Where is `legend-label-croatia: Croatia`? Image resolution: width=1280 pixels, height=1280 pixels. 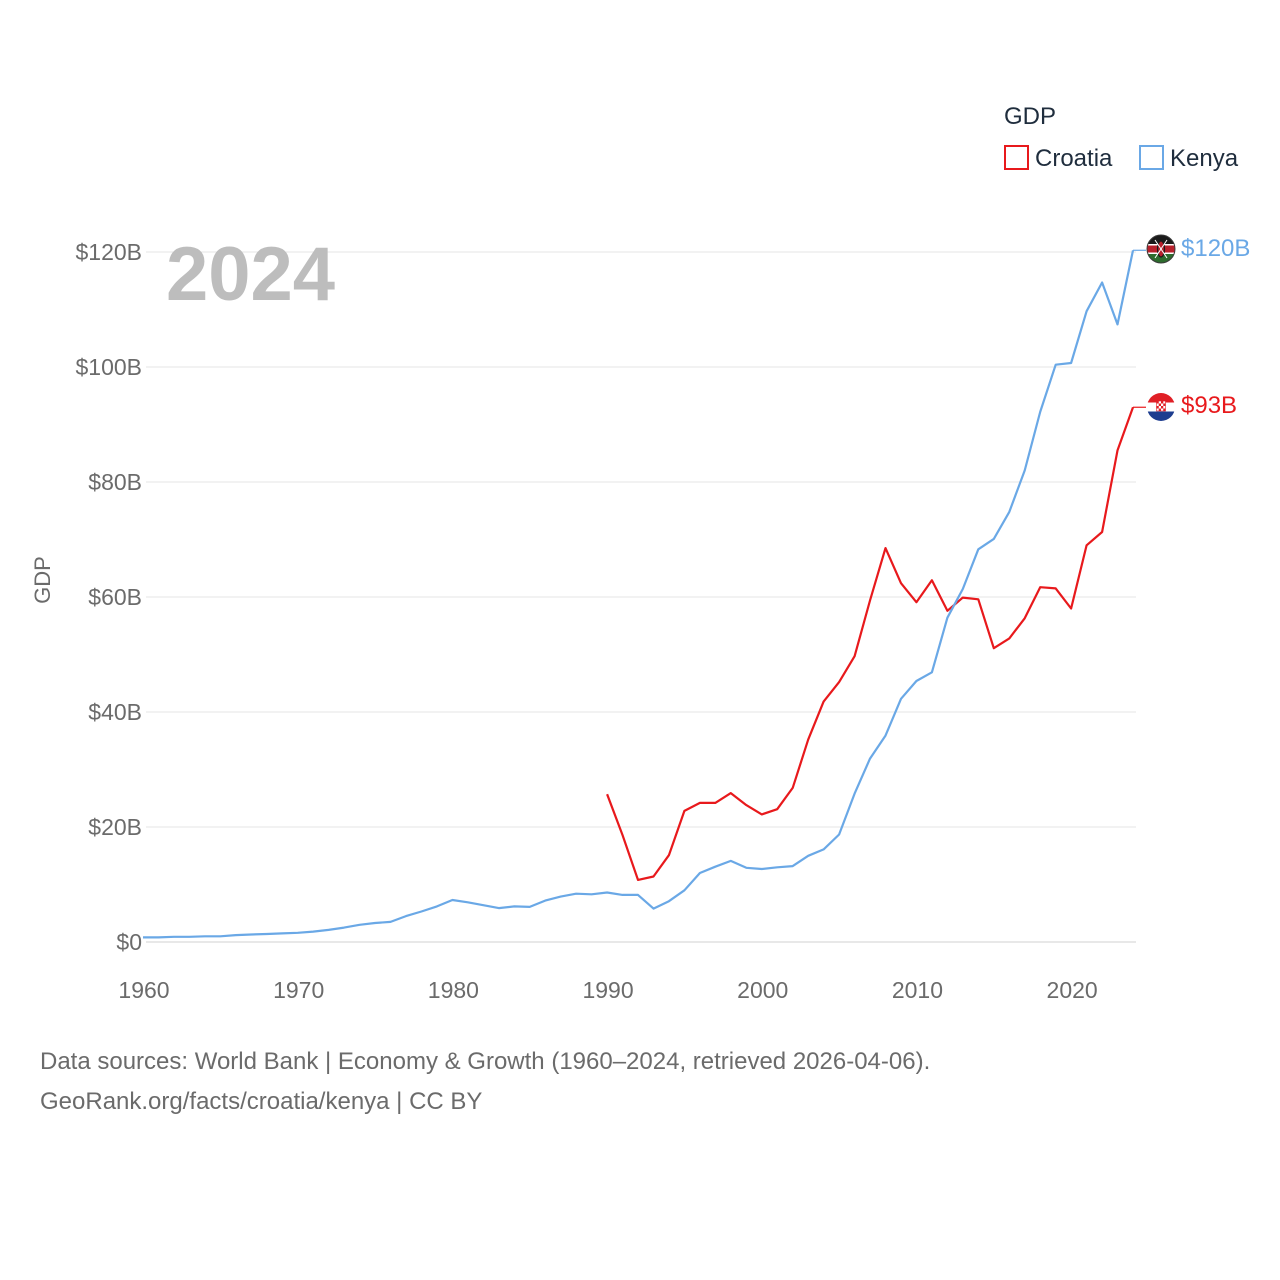
legend-label-croatia: Croatia is located at coordinates (1074, 158).